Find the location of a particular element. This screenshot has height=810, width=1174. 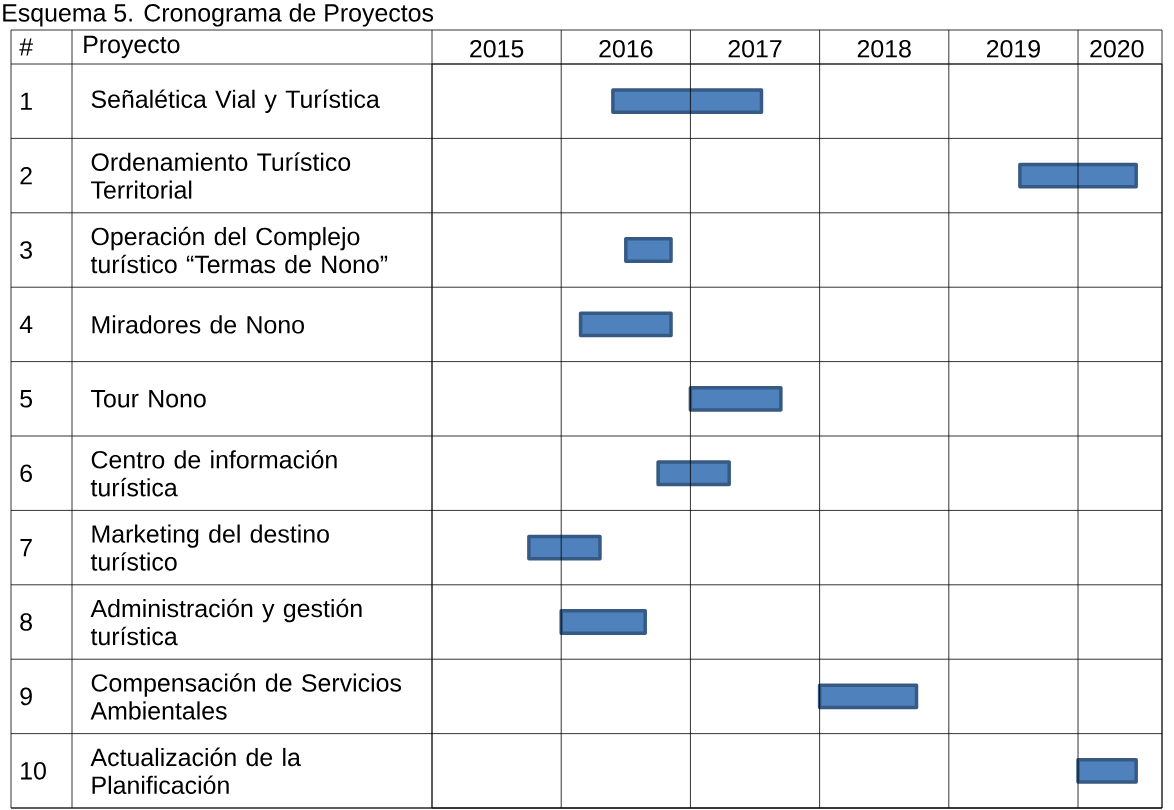

y-tick-label: Señalética Vial y Turística is located at coordinates (235, 101).